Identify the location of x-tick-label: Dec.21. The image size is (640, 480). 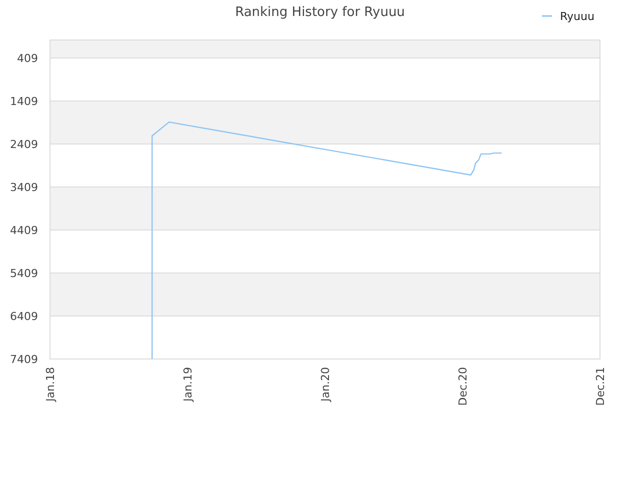
(600, 386).